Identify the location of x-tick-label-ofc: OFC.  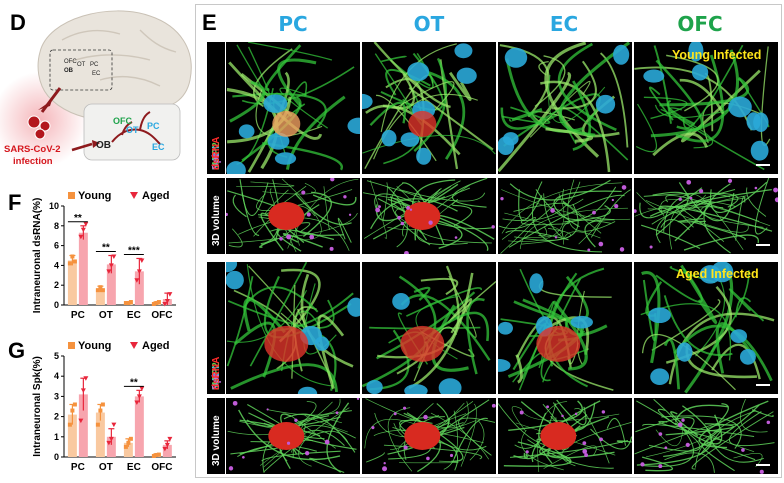
(161, 315).